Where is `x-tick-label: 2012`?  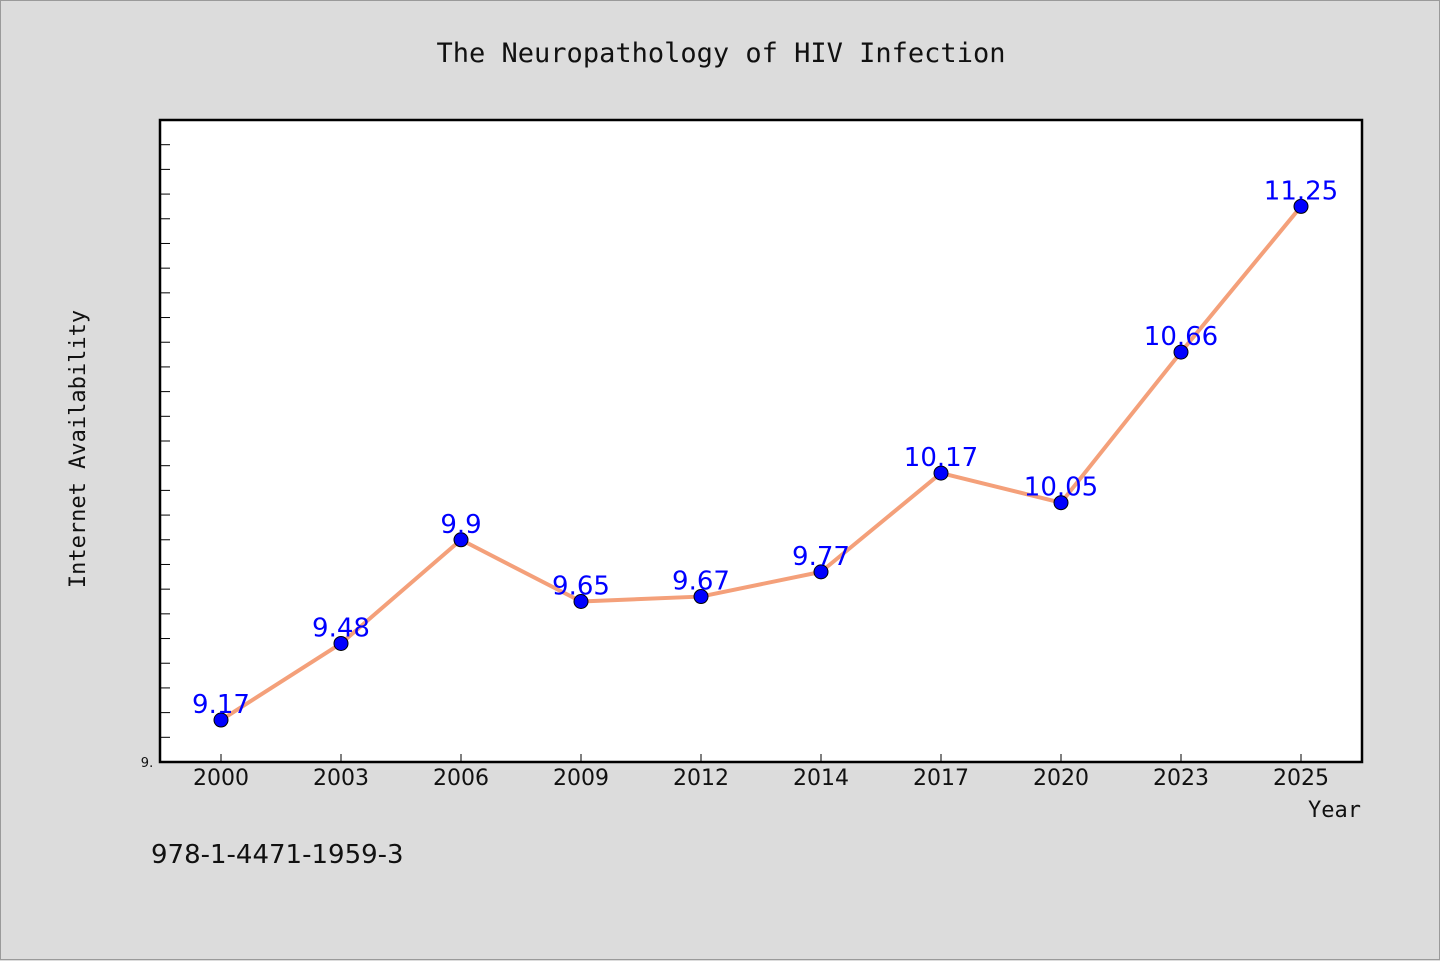
x-tick-label: 2012 is located at coordinates (701, 778).